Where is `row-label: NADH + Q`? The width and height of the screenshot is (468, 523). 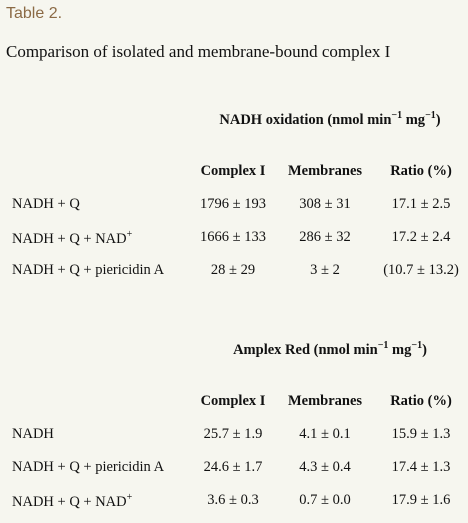
row-label: NADH + Q is located at coordinates (46, 204).